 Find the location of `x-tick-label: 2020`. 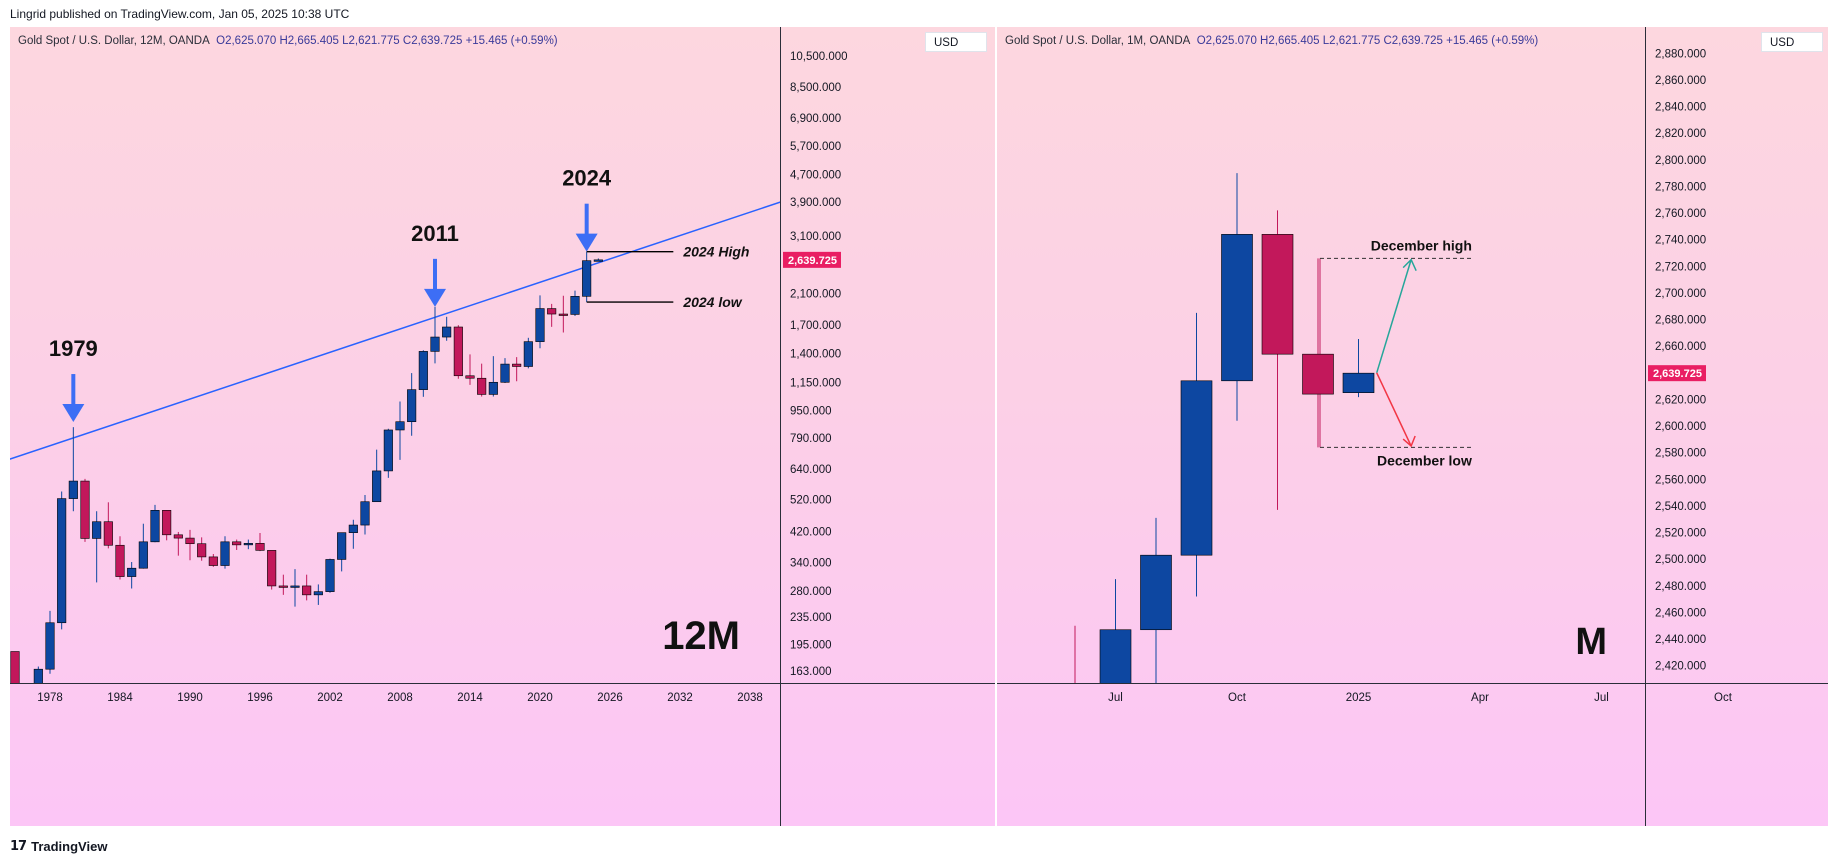

x-tick-label: 2020 is located at coordinates (540, 698).